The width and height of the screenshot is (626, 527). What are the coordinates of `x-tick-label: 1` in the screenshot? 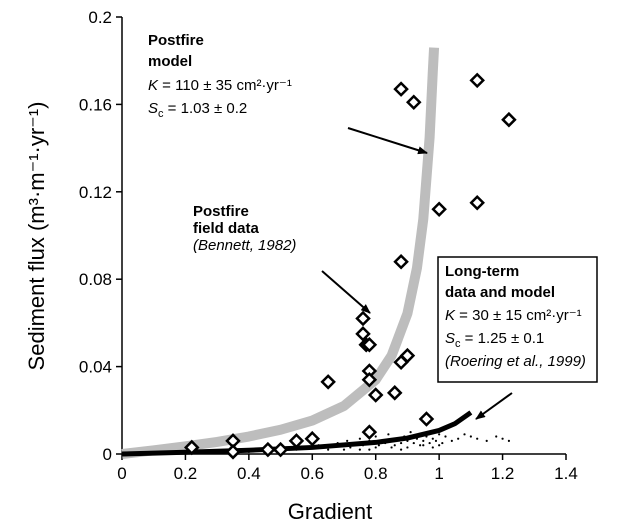 It's located at (438, 473).